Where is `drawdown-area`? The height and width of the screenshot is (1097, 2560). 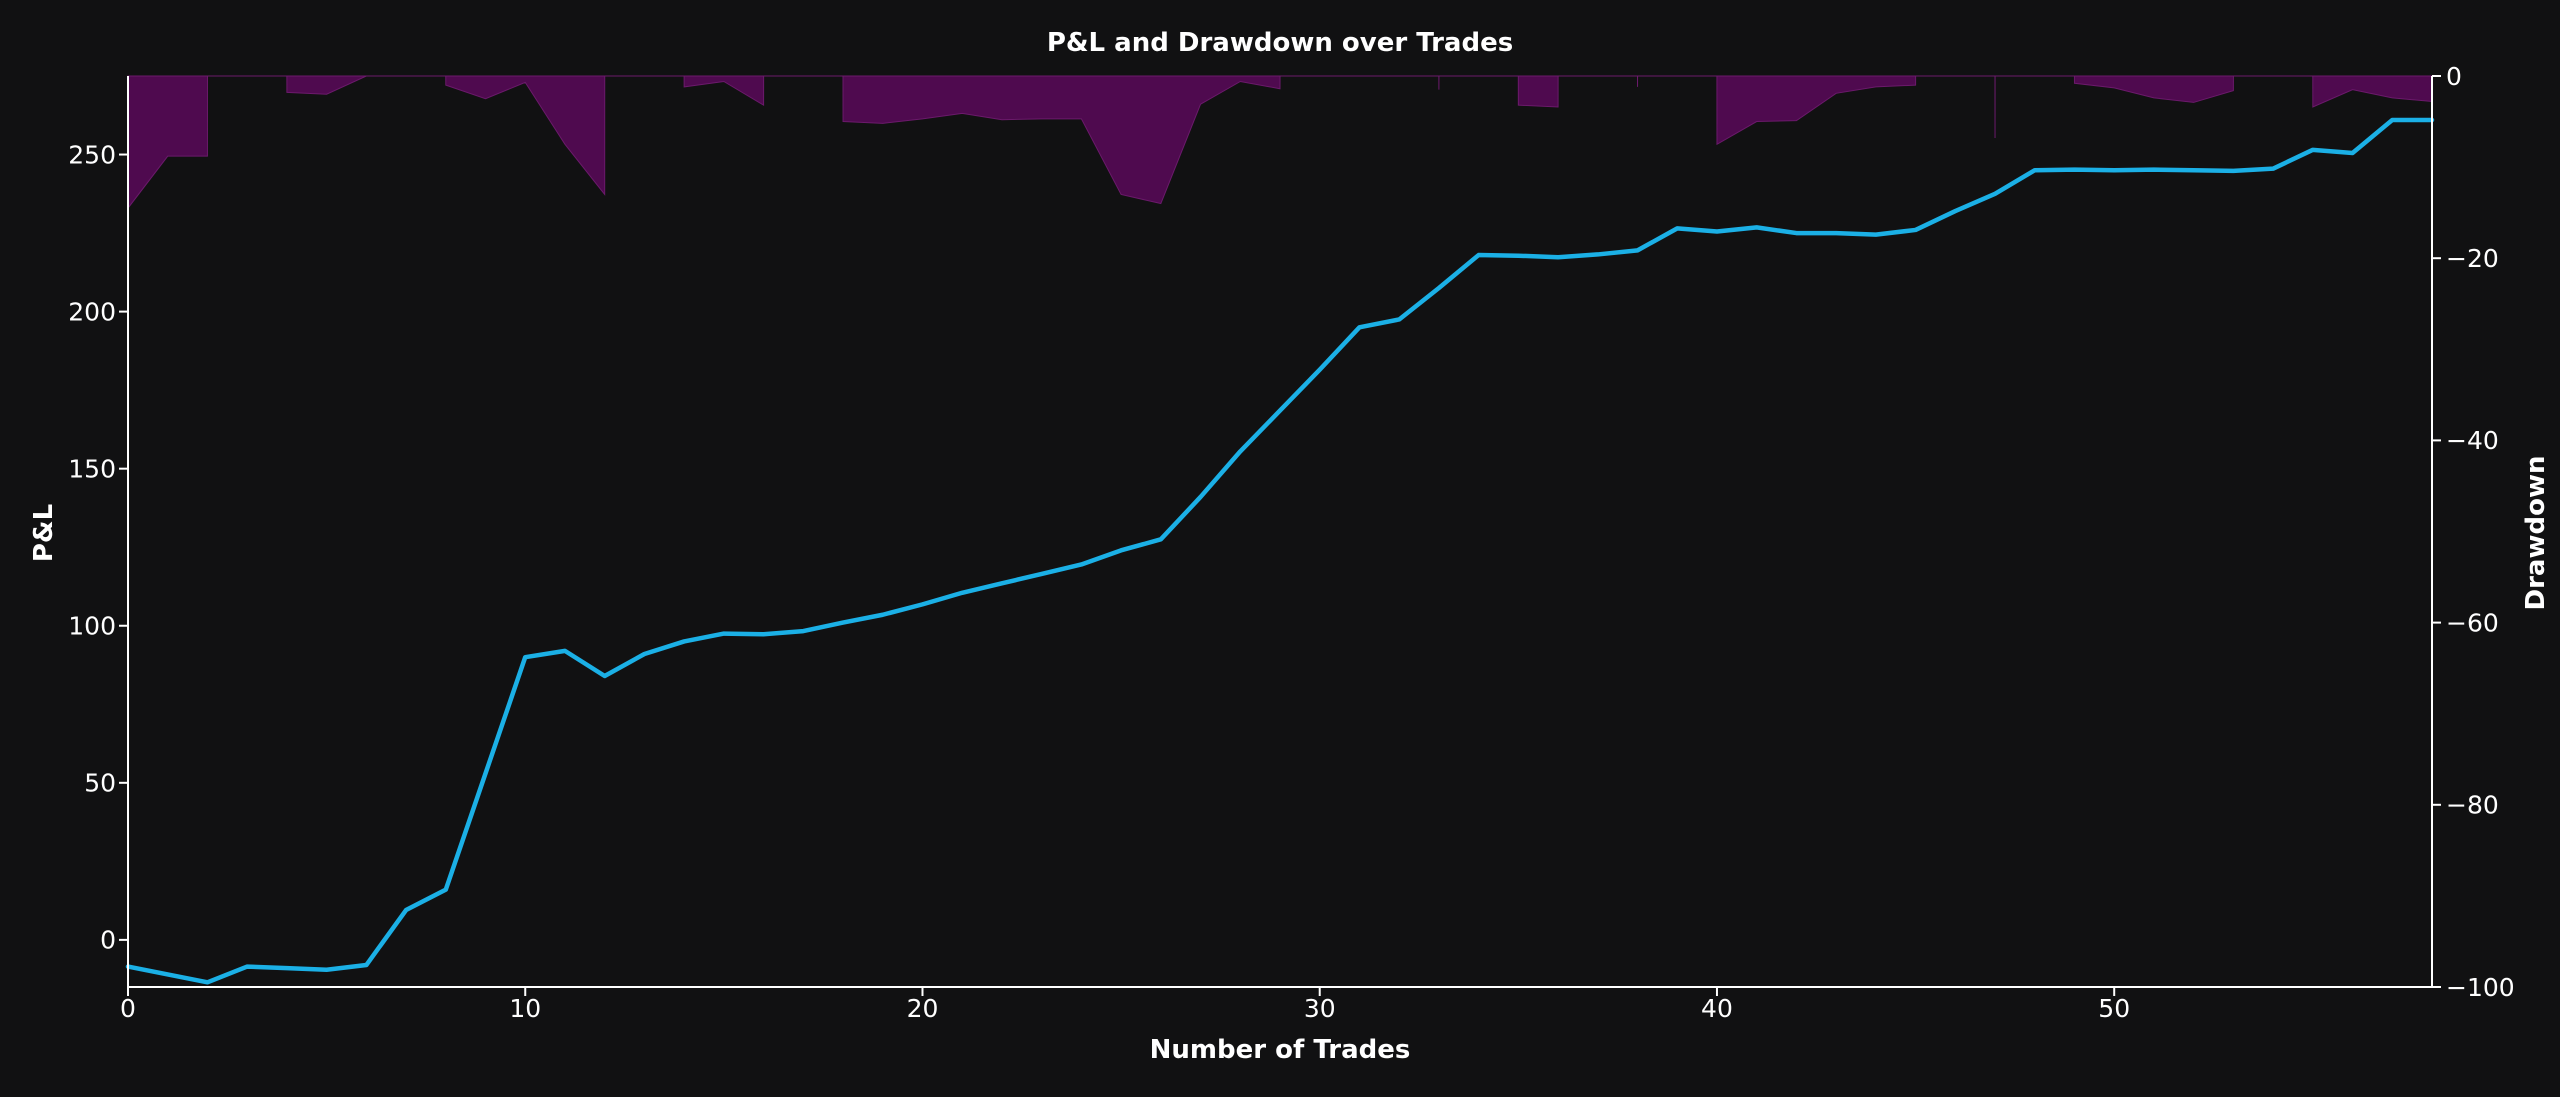 drawdown-area is located at coordinates (1280, 142).